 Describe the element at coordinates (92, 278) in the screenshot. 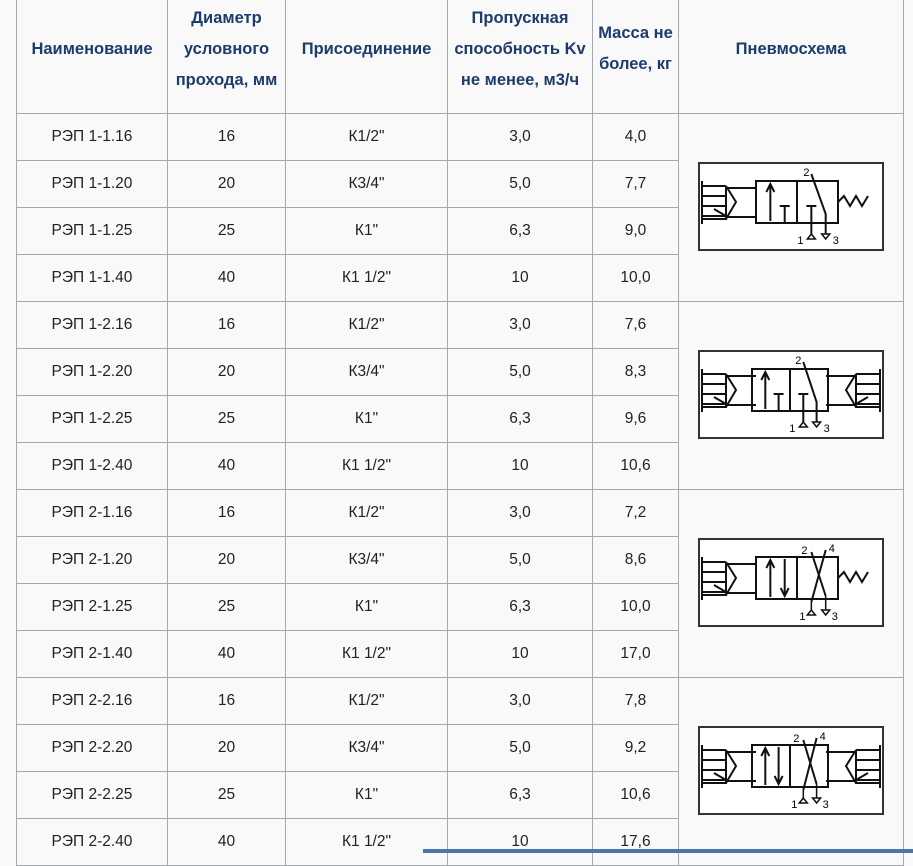

I see `model-name: РЭП 1-1.40` at that location.